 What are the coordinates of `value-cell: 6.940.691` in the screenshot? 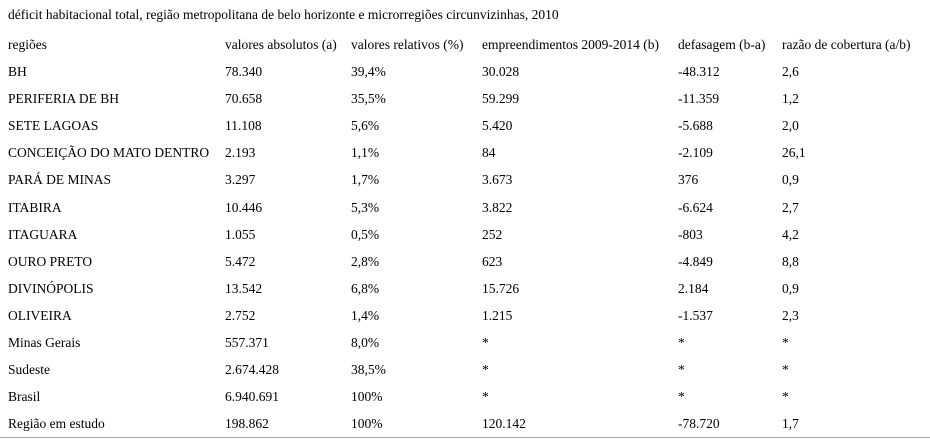 It's located at (252, 397).